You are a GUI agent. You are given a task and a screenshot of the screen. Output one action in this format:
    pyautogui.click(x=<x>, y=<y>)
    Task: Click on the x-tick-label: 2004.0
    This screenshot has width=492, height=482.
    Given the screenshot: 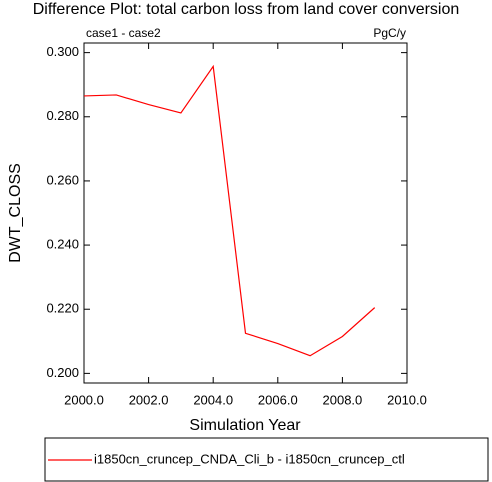 What is the action you would take?
    pyautogui.click(x=213, y=399)
    